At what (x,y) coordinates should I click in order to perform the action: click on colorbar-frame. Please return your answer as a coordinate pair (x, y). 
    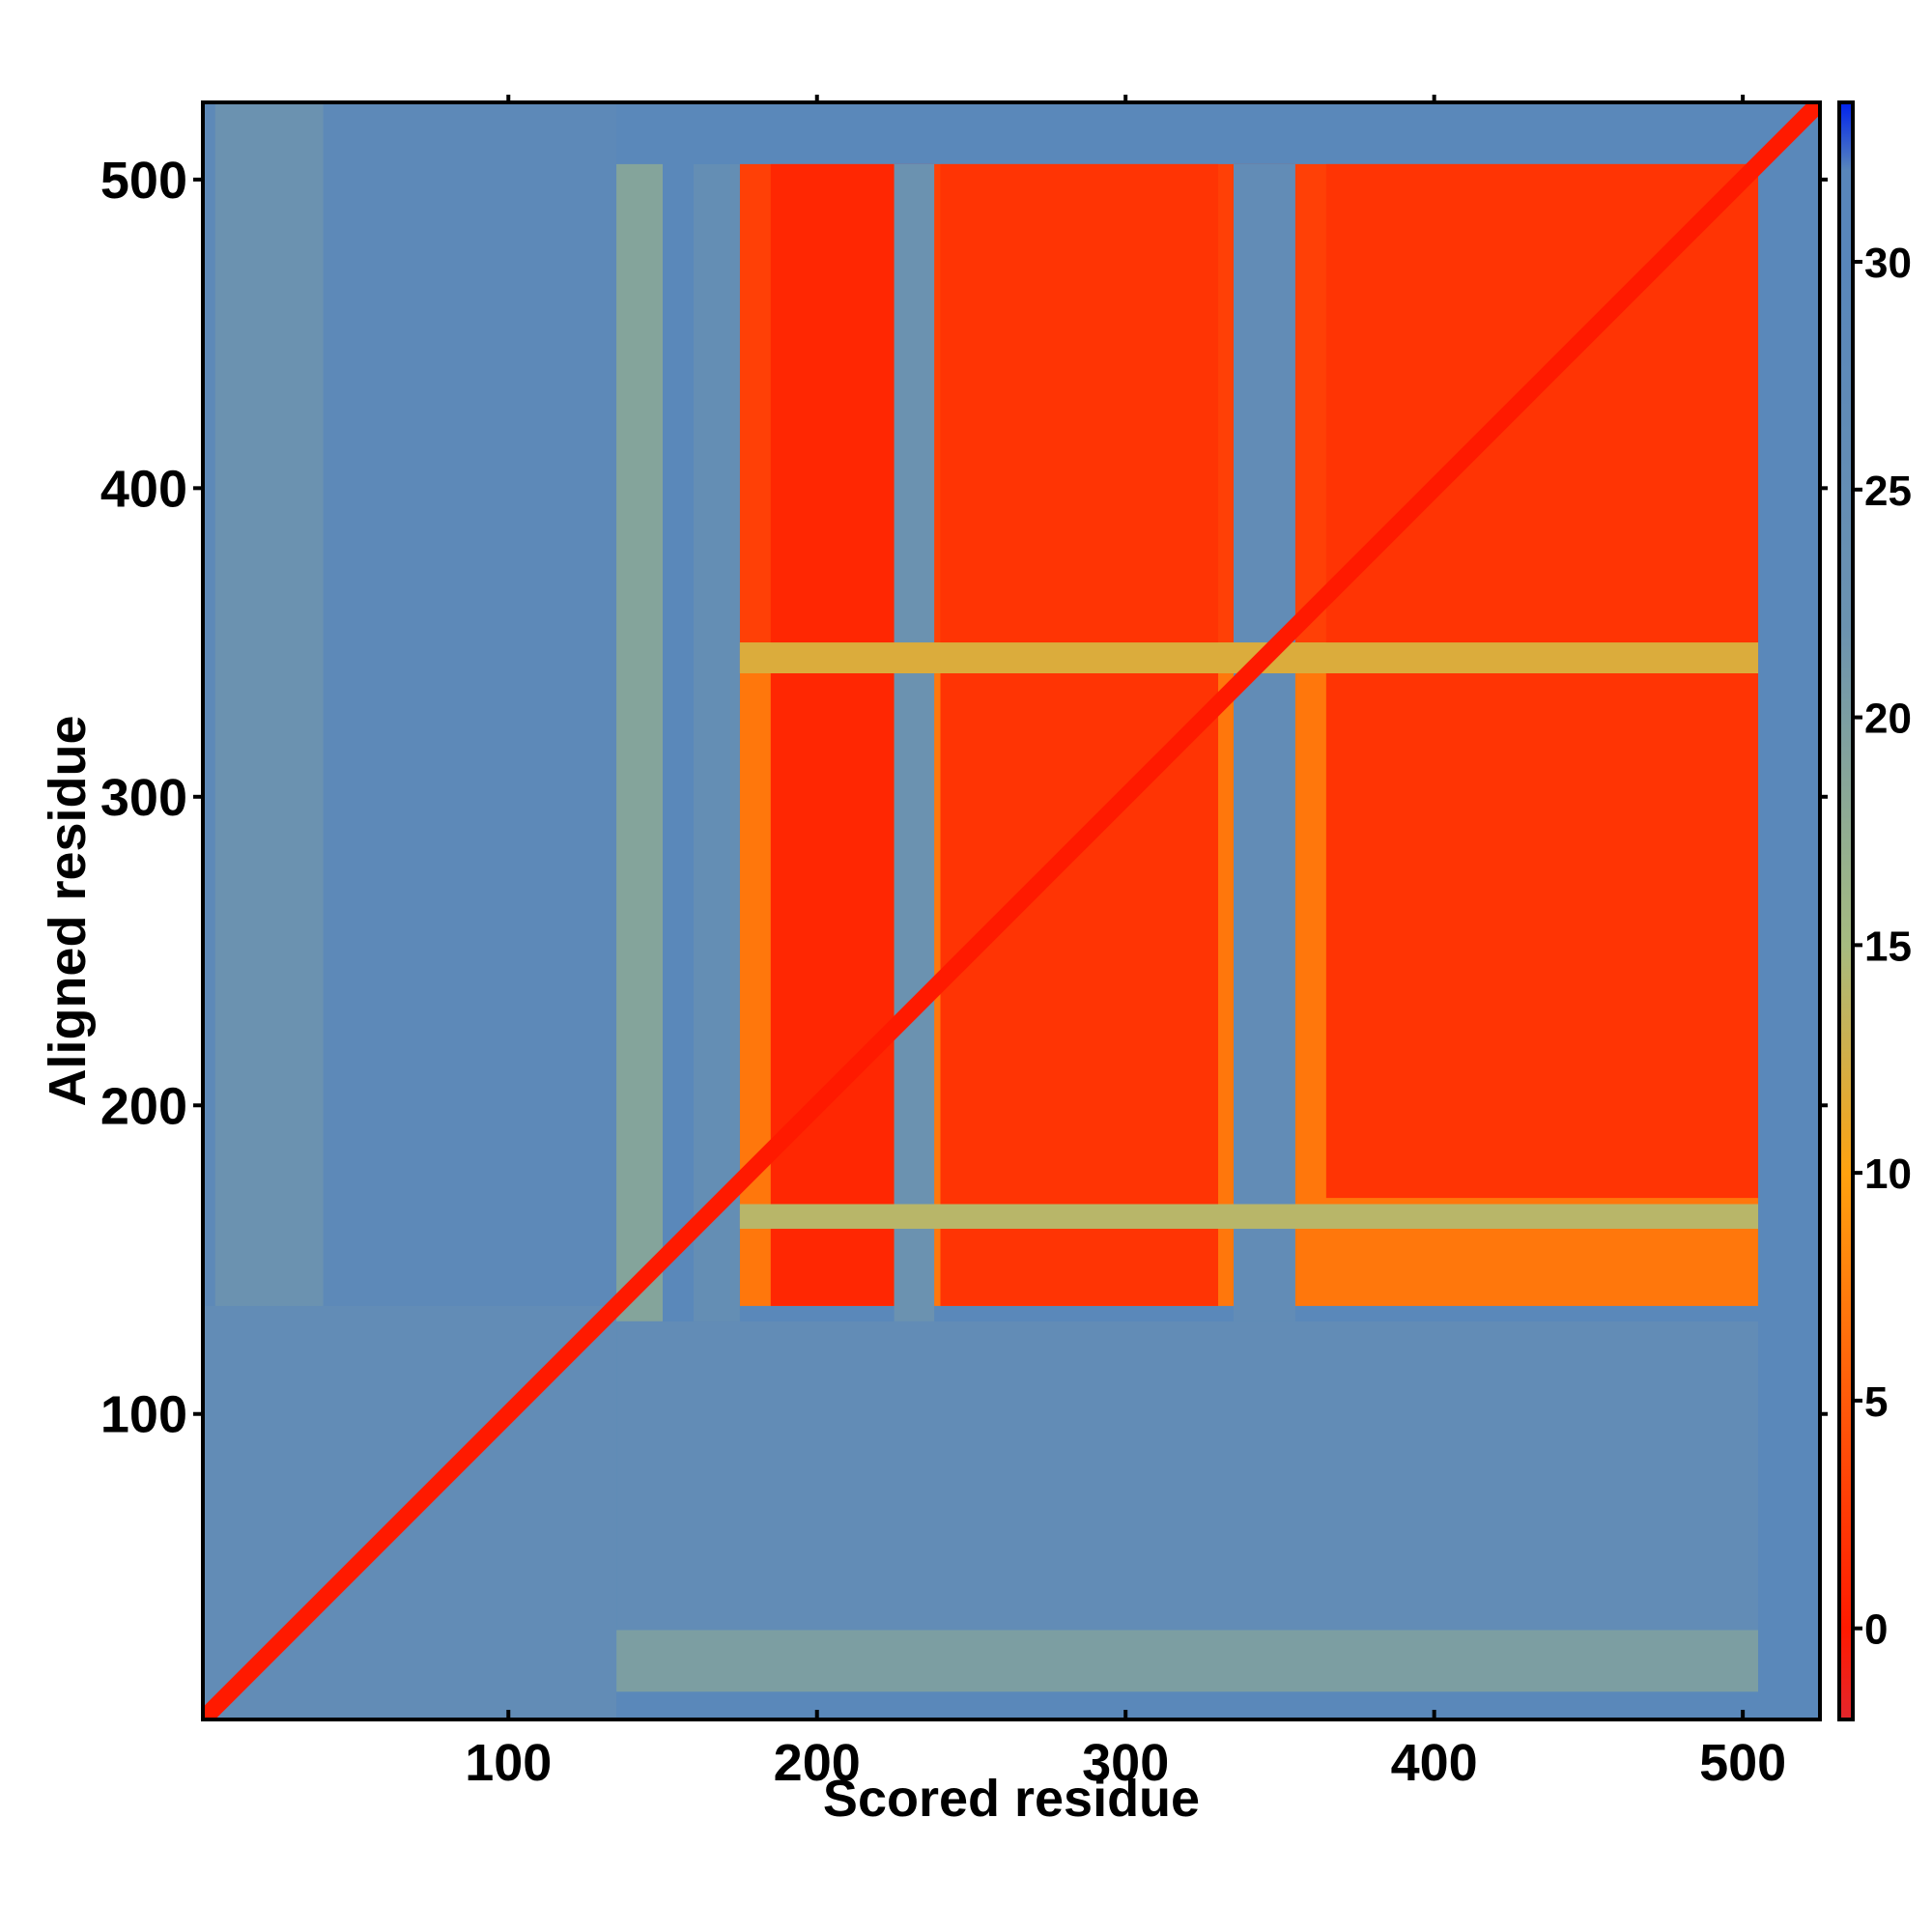
    Looking at the image, I should click on (1846, 910).